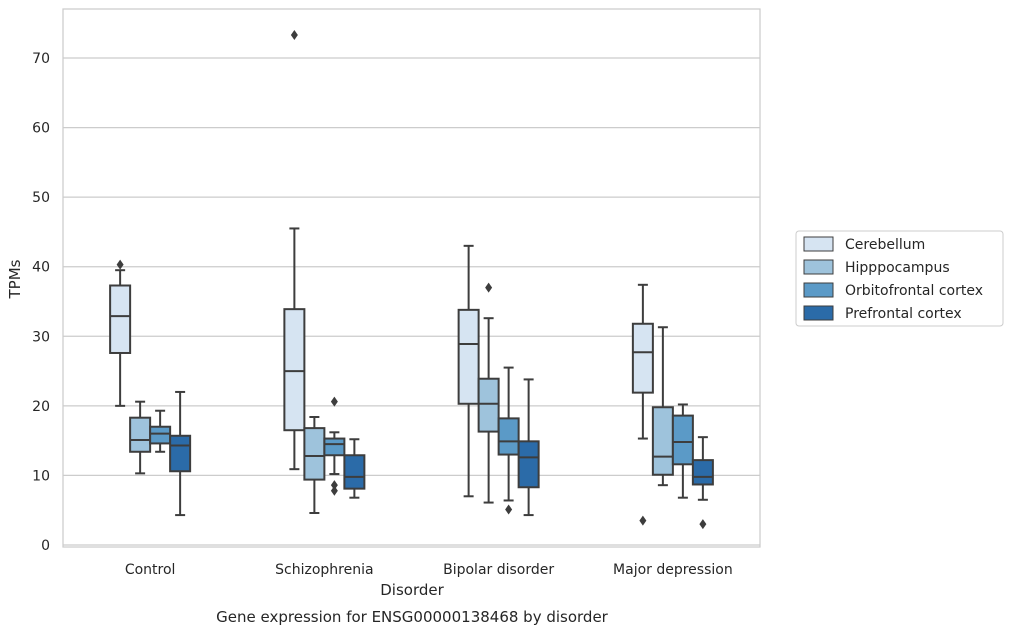  What do you see at coordinates (41, 59) in the screenshot?
I see `y-tick-label: 70` at bounding box center [41, 59].